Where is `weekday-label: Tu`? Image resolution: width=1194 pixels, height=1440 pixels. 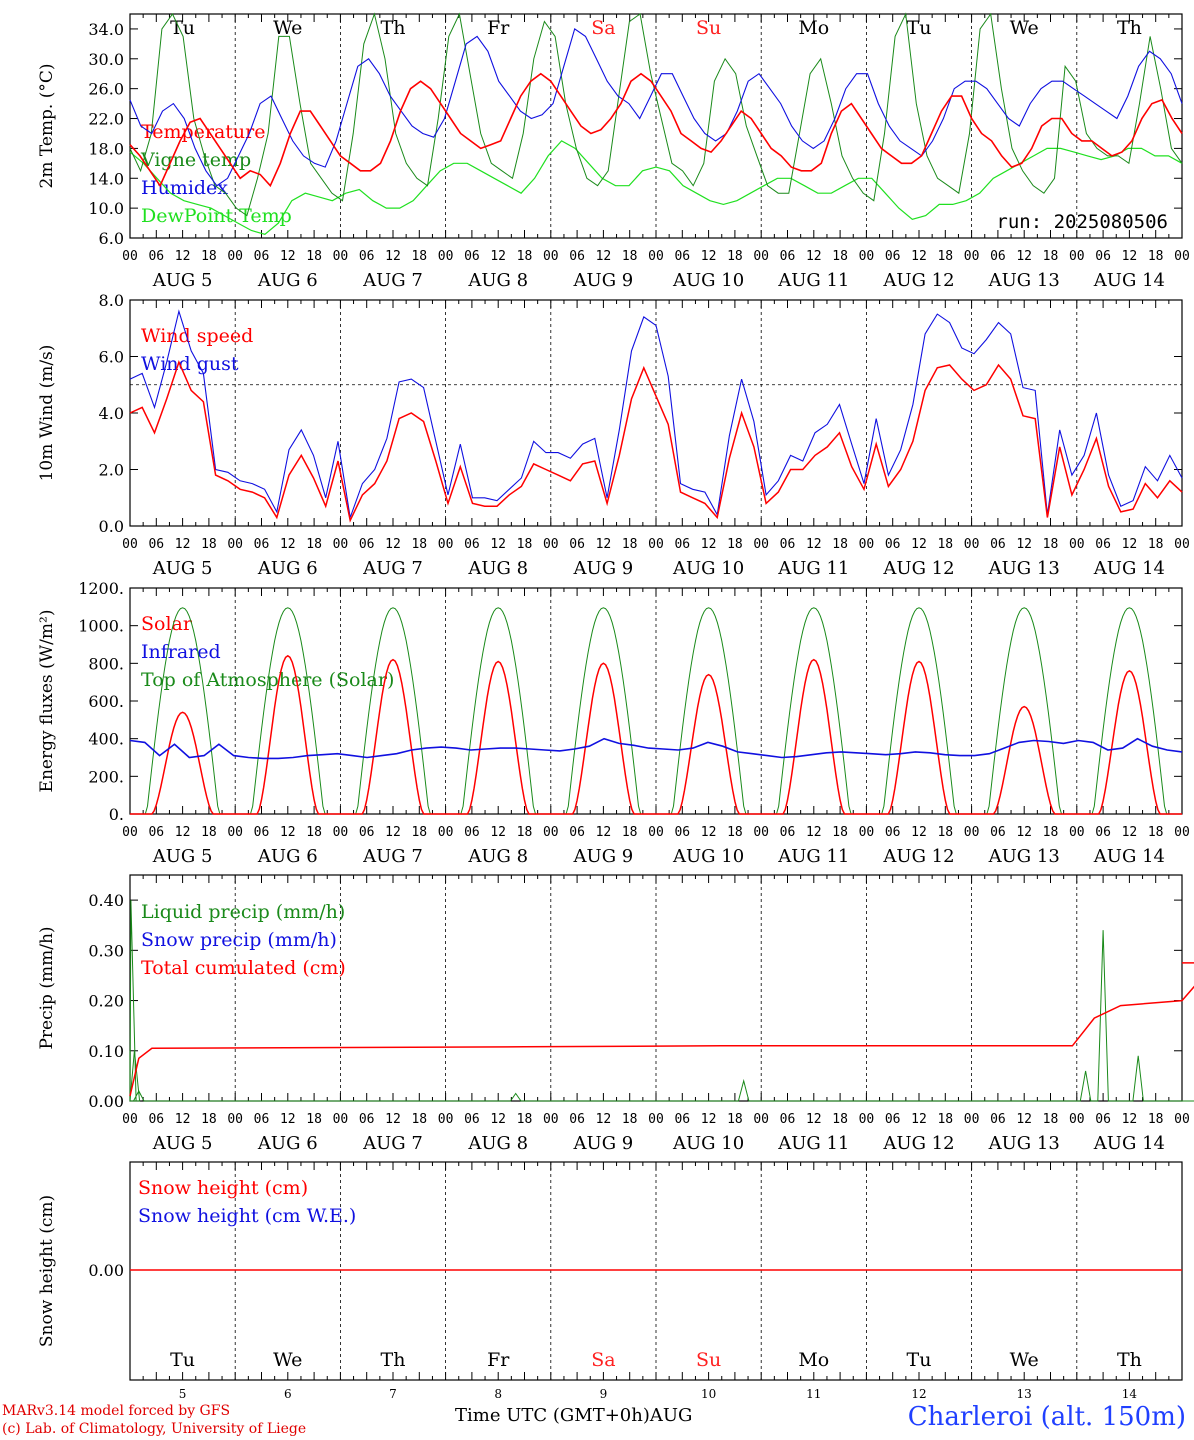 weekday-label: Tu is located at coordinates (919, 28).